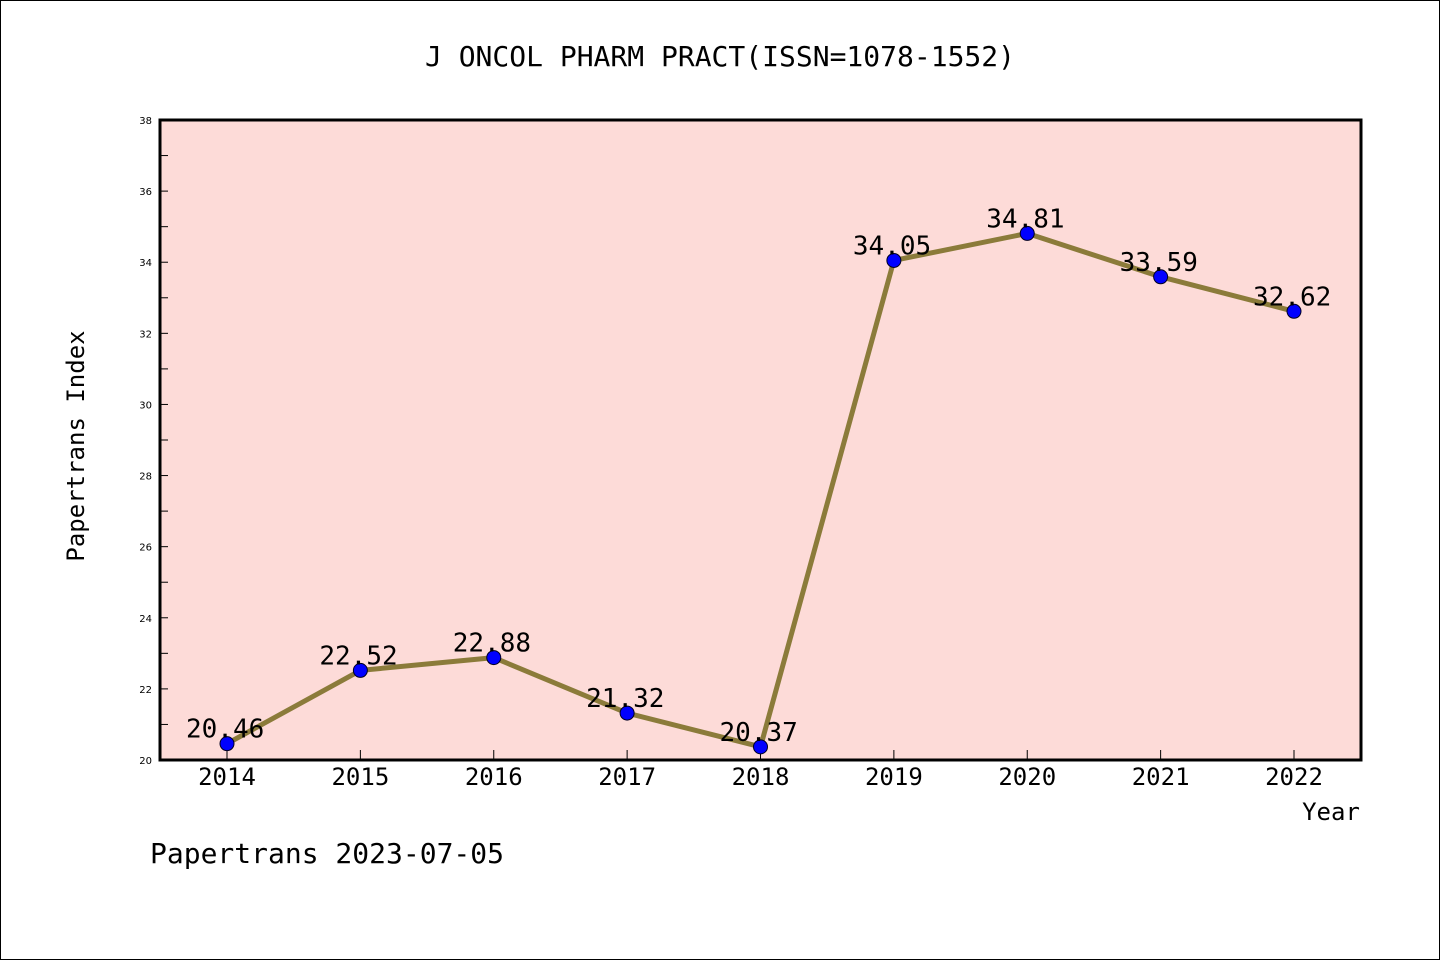  Describe the element at coordinates (1159, 263) in the screenshot. I see `data-label: 33.59` at that location.